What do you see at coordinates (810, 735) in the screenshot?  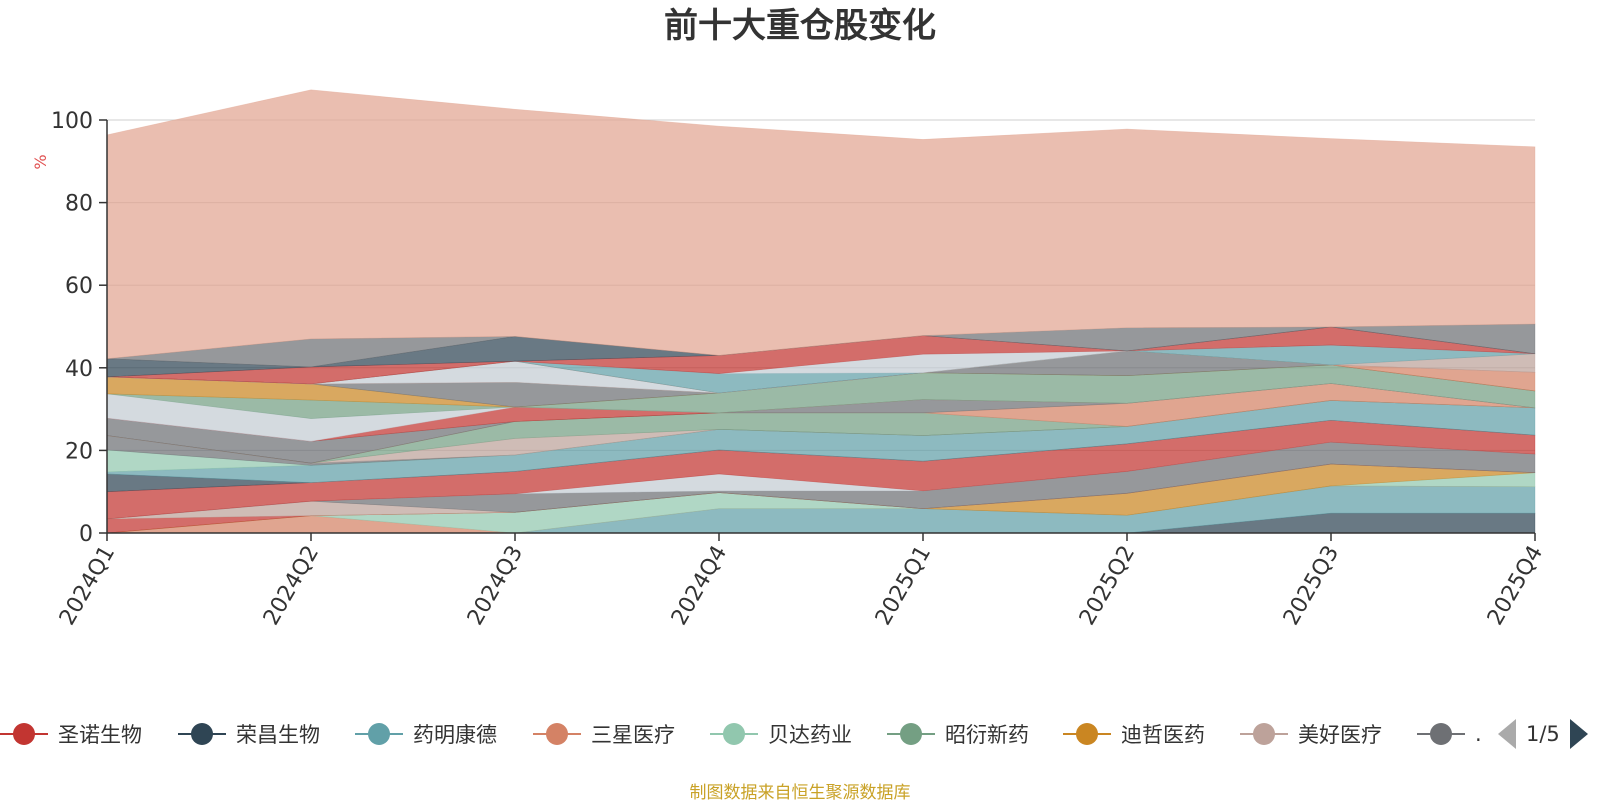 I see `legend-label: 贝达药业` at bounding box center [810, 735].